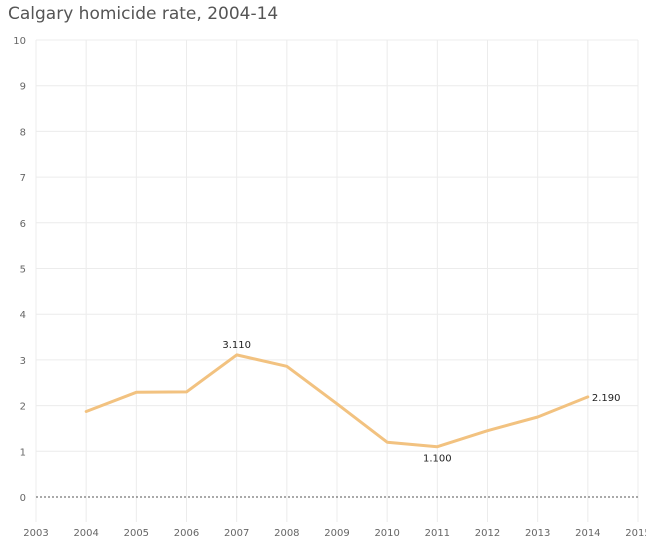  I want to click on x-tick-label: 2015, so click(635, 533).